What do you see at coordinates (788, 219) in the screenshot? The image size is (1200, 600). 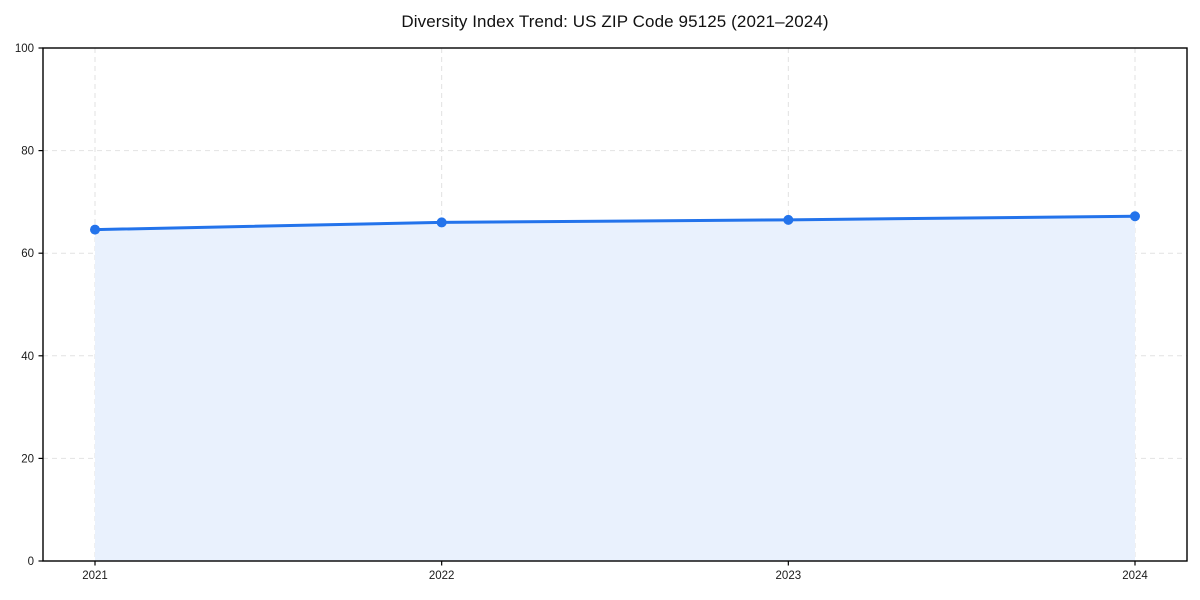 I see `data-point-2023` at bounding box center [788, 219].